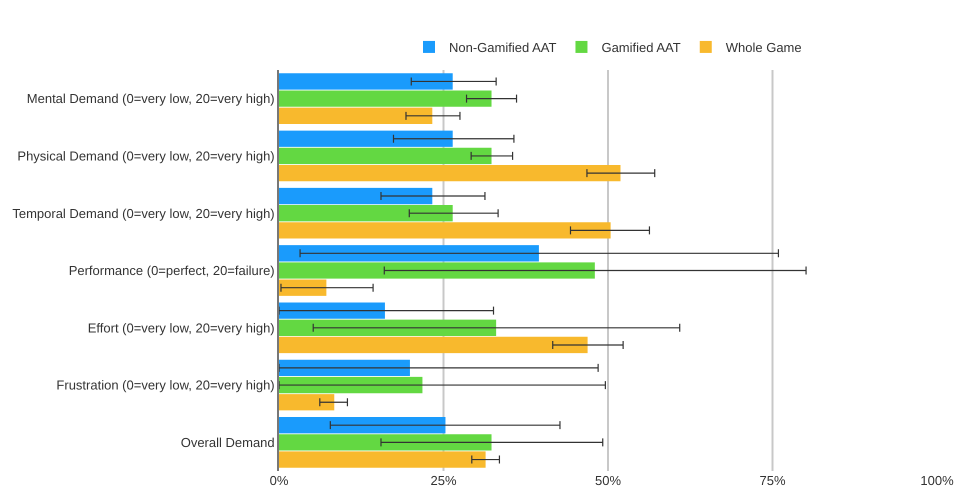 This screenshot has width=966, height=501. What do you see at coordinates (772, 480) in the screenshot?
I see `x-tick-label: 75%` at bounding box center [772, 480].